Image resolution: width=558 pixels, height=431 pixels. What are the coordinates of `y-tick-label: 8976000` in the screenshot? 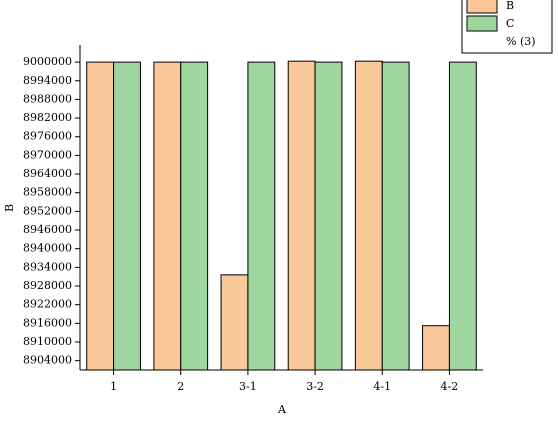 It's located at (47, 136).